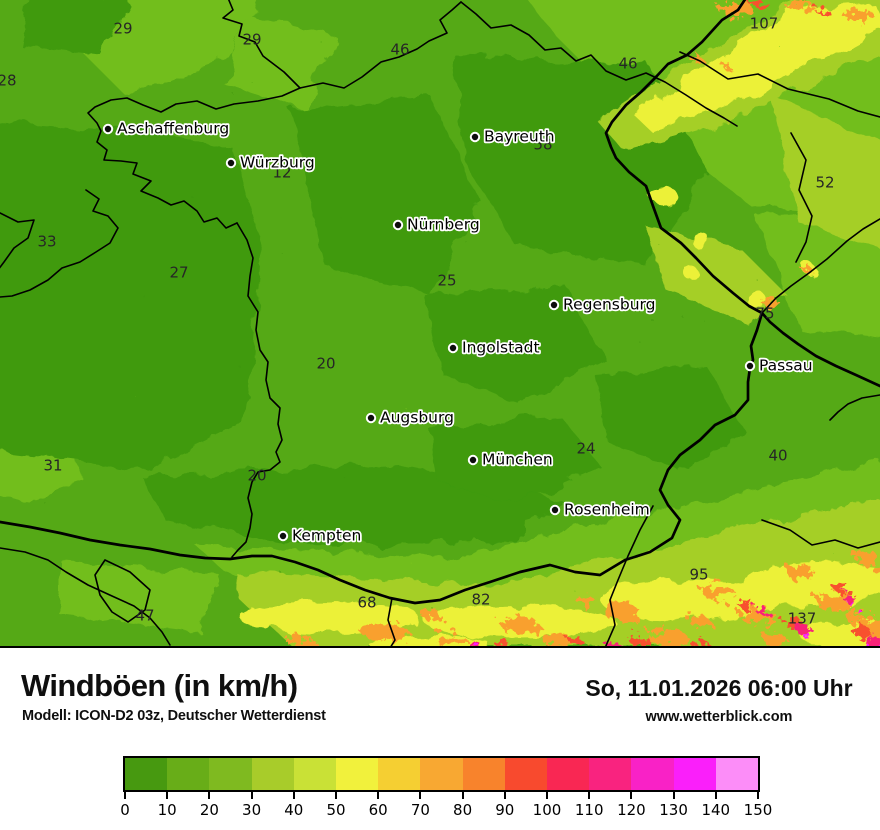  I want to click on city-marker: München, so click(510, 459).